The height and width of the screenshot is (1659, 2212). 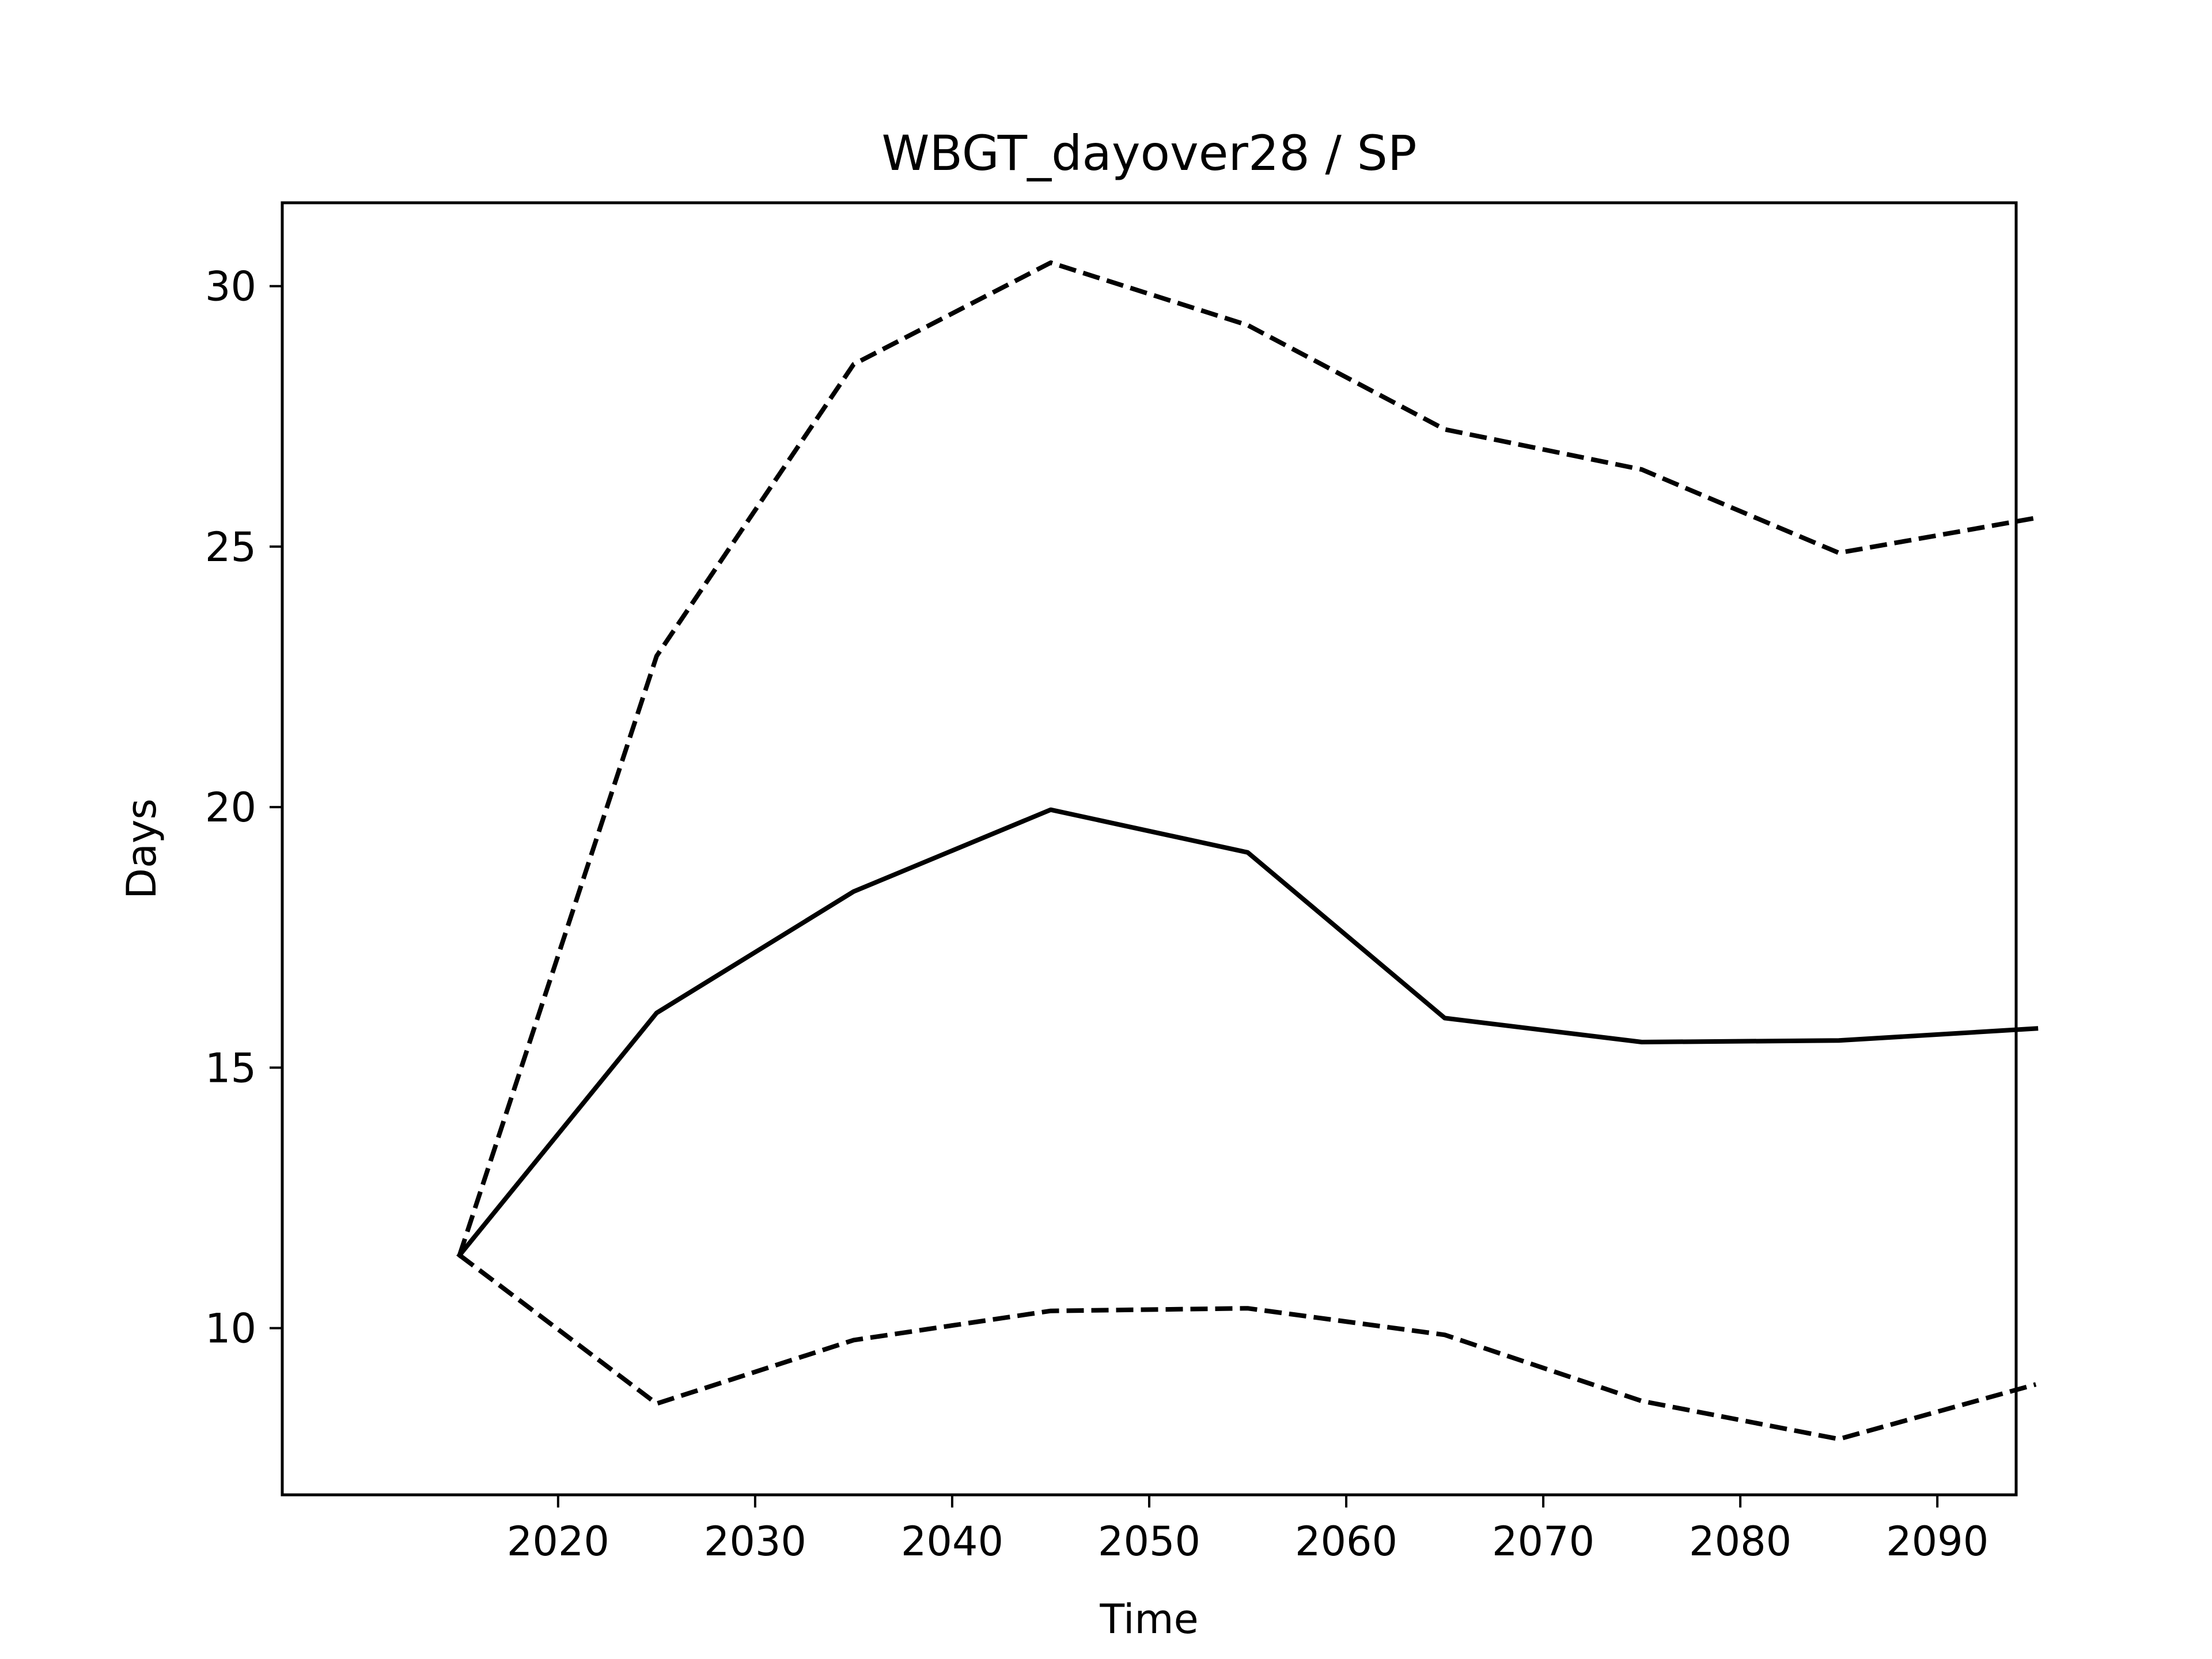 I want to click on x-tick-label: 2040, so click(x=952, y=1541).